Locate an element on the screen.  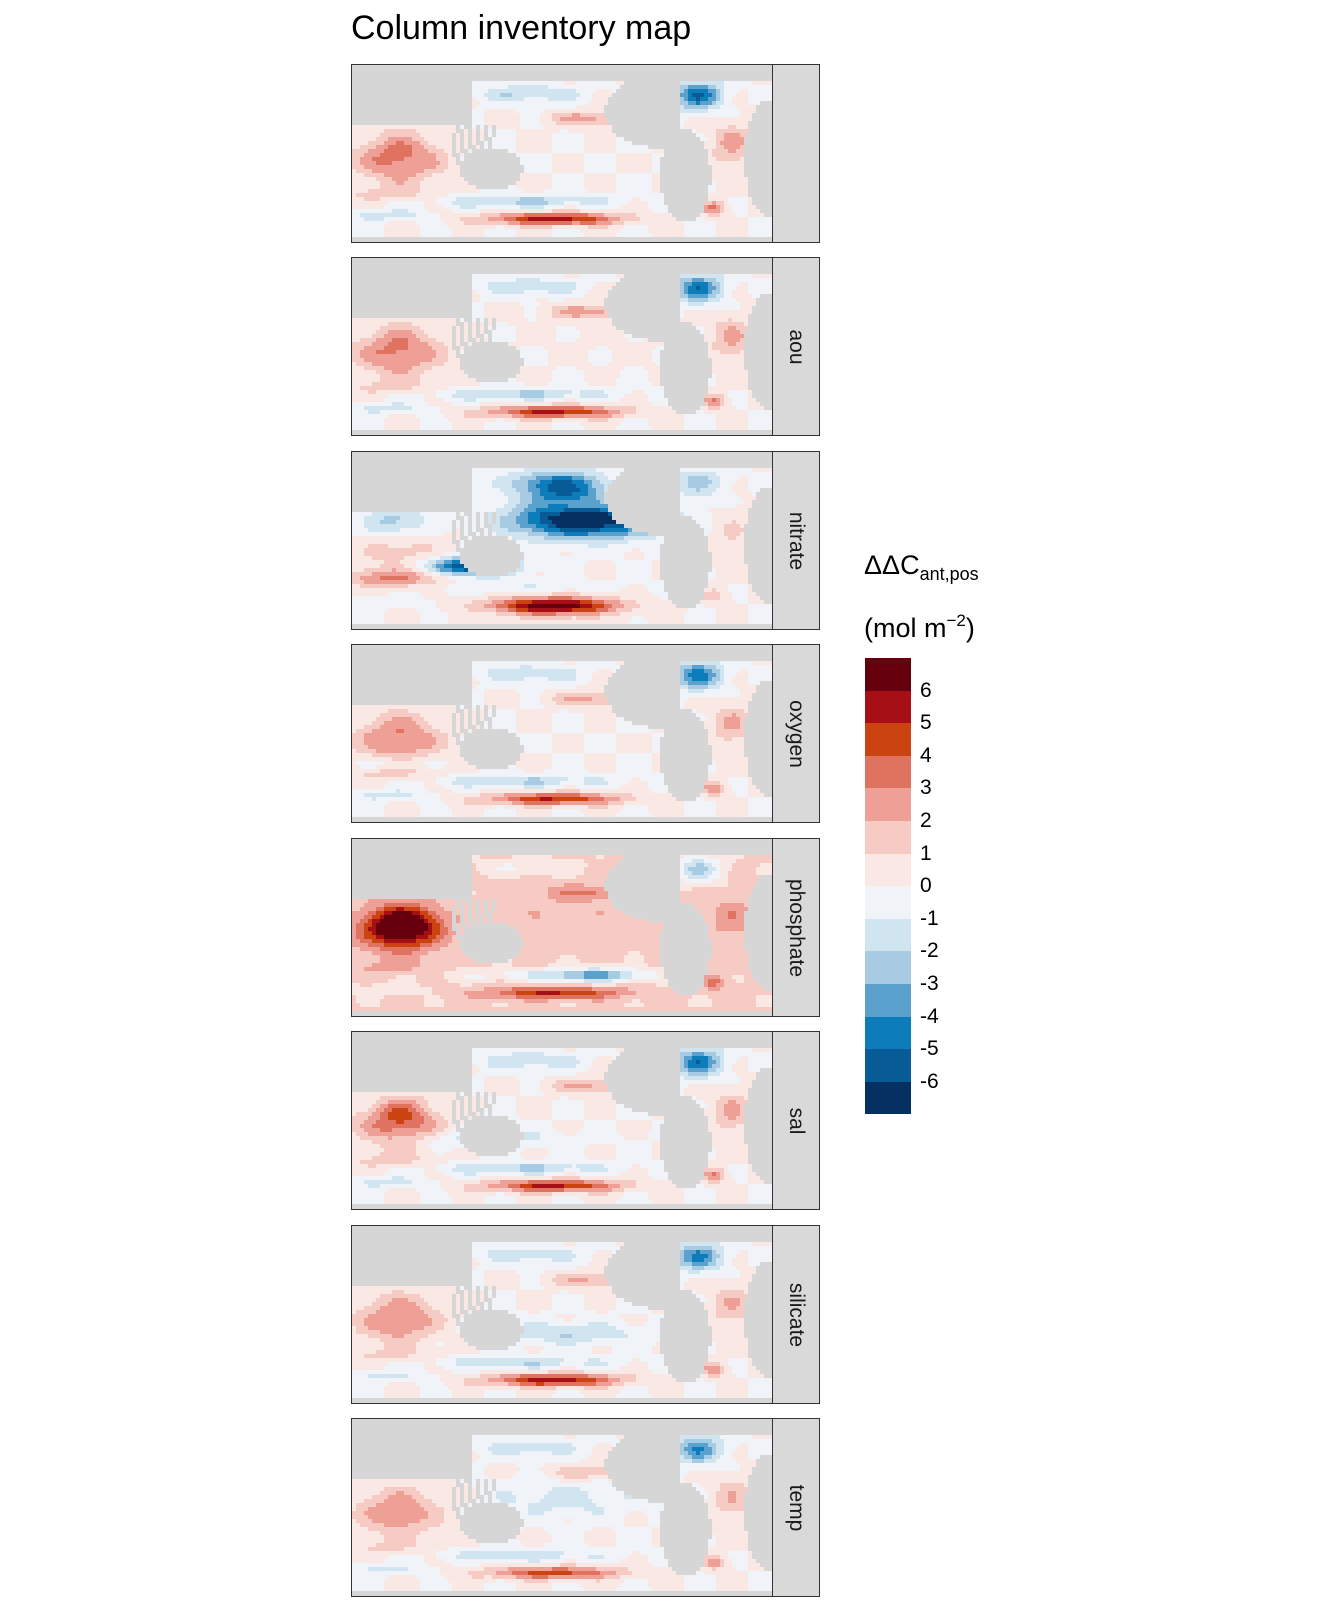
facet-label: silicate is located at coordinates (796, 1314).